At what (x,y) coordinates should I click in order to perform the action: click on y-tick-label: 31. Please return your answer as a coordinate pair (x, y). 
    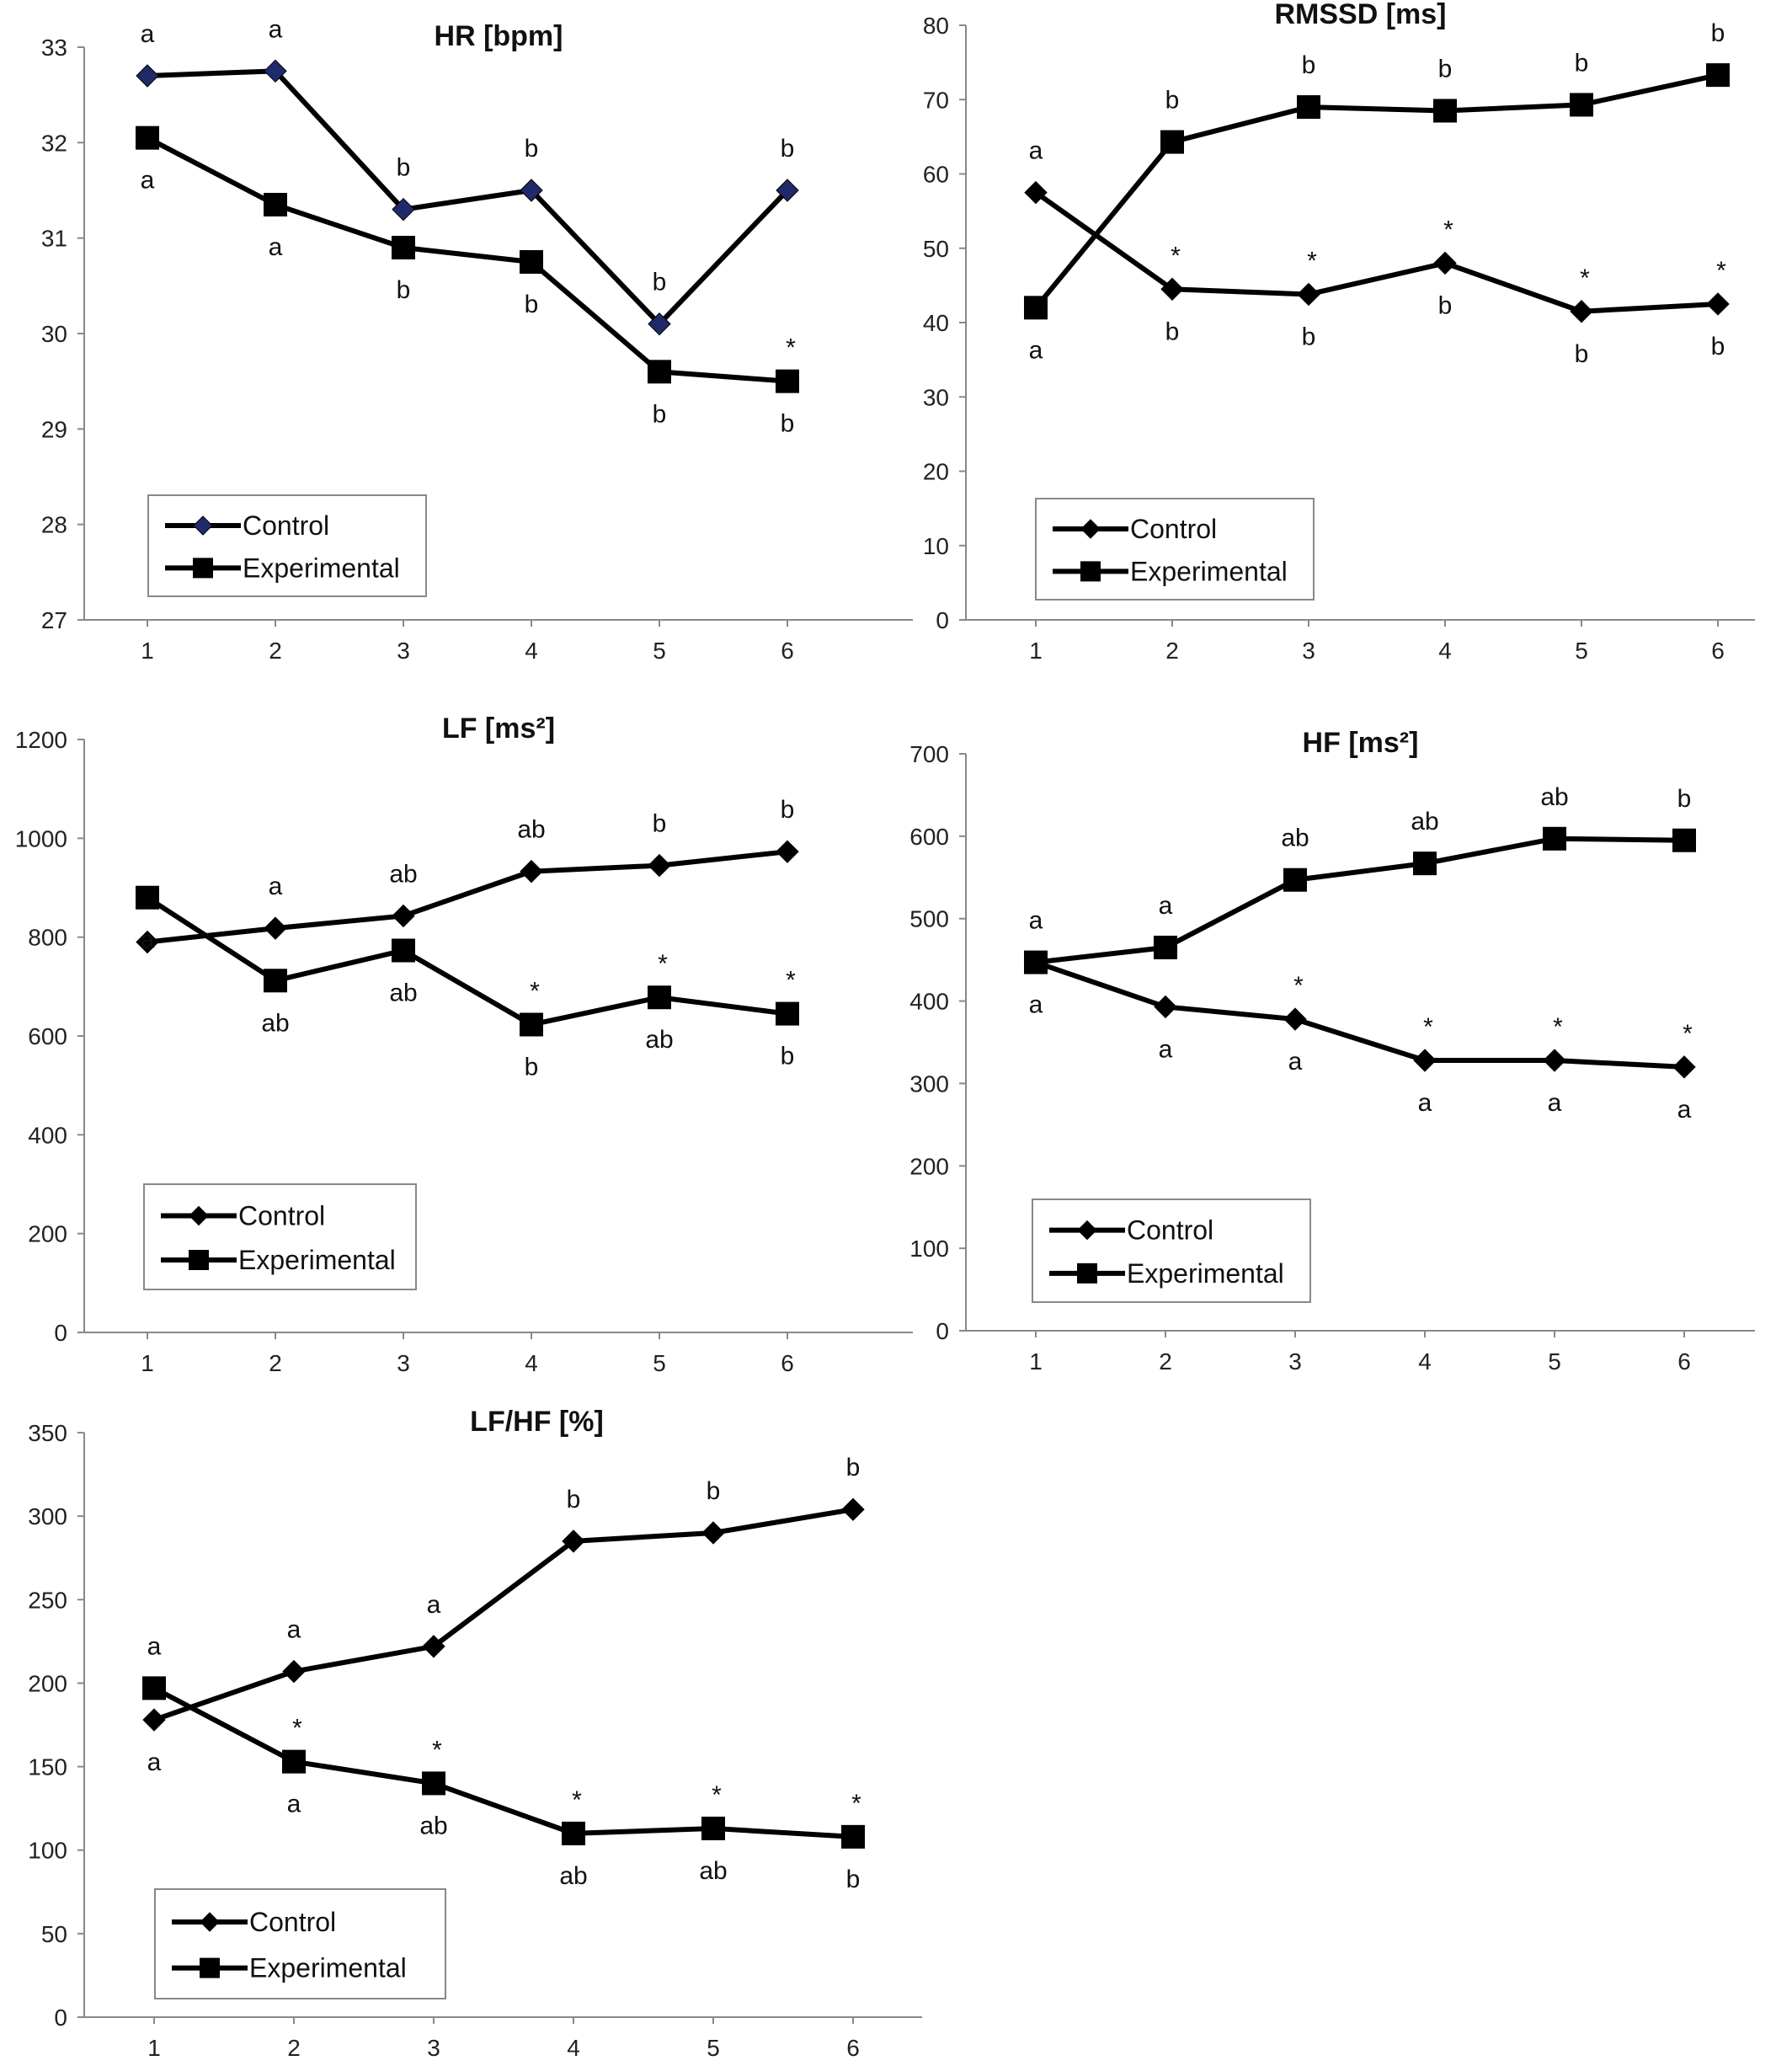
    Looking at the image, I should click on (54, 239).